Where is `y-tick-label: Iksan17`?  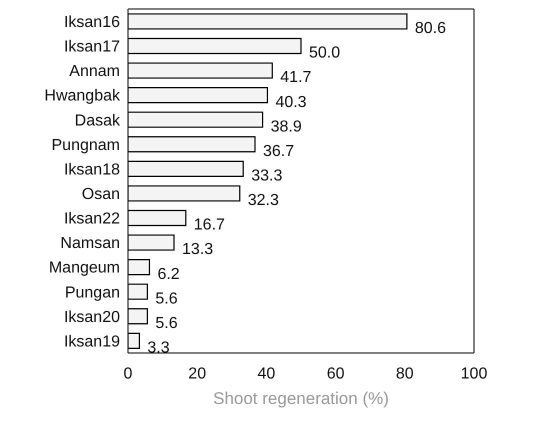
y-tick-label: Iksan17 is located at coordinates (92, 47).